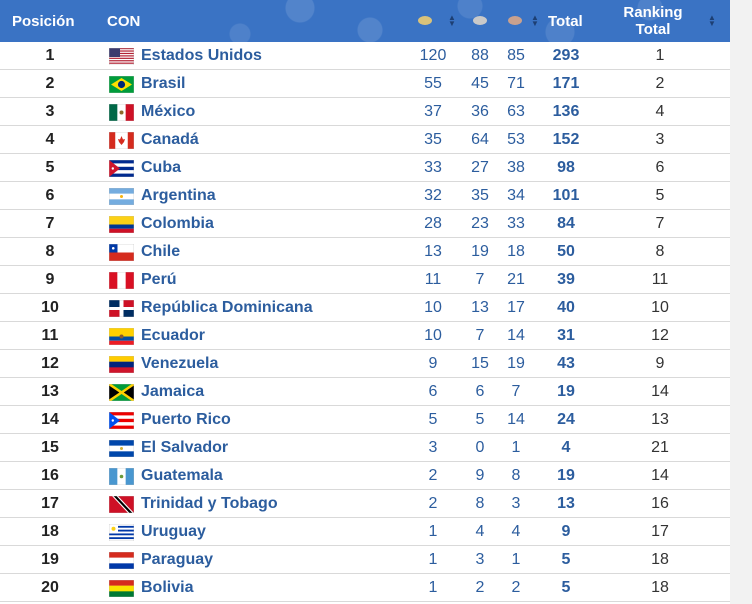  I want to click on silver-count: 4, so click(480, 531).